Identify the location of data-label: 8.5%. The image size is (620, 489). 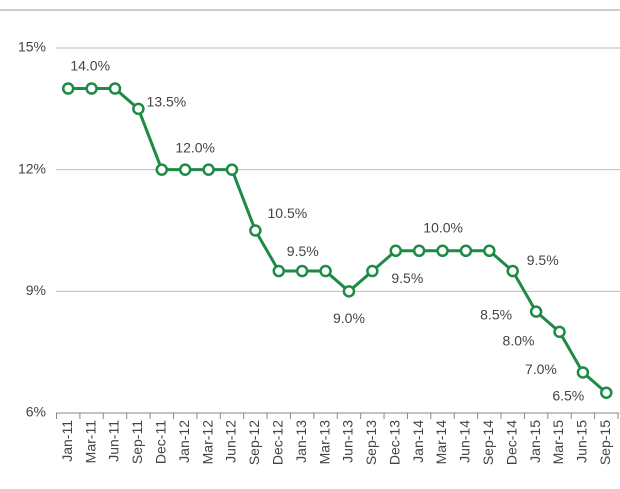
(496, 314).